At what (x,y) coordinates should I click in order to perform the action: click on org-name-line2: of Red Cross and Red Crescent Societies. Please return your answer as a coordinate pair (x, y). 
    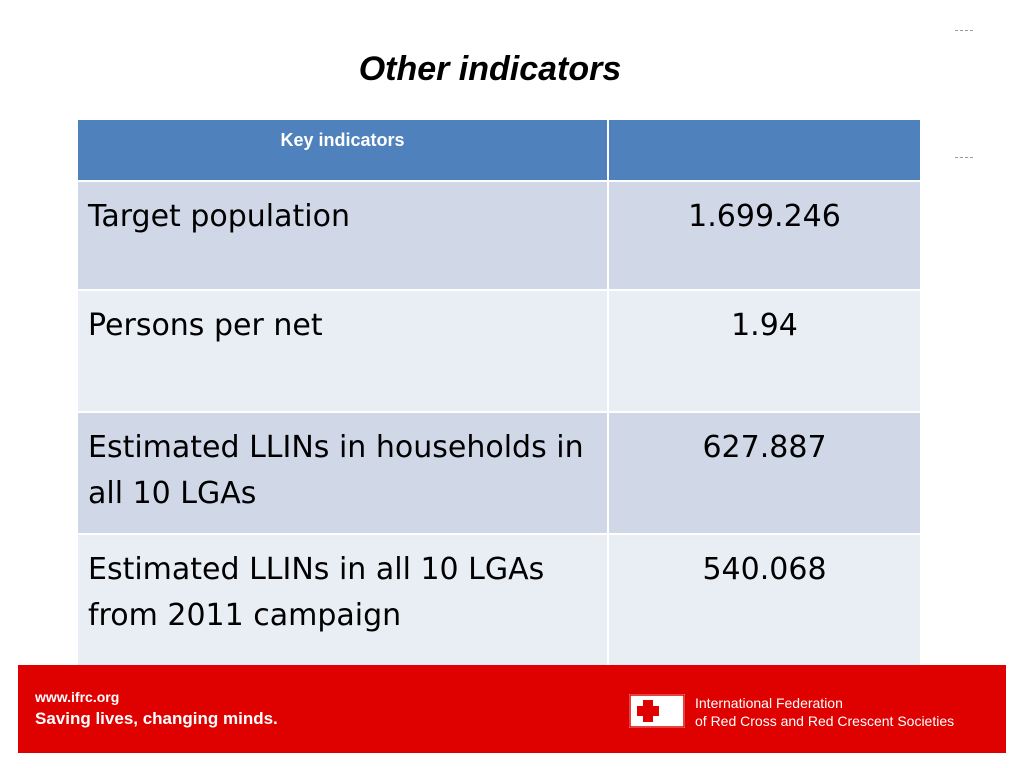
    Looking at the image, I should click on (825, 721).